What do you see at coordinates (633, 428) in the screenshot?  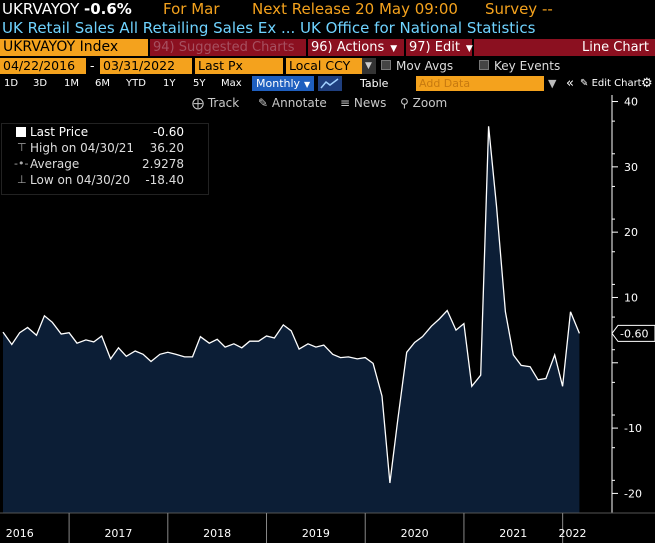 I see `y-tick-label: -10` at bounding box center [633, 428].